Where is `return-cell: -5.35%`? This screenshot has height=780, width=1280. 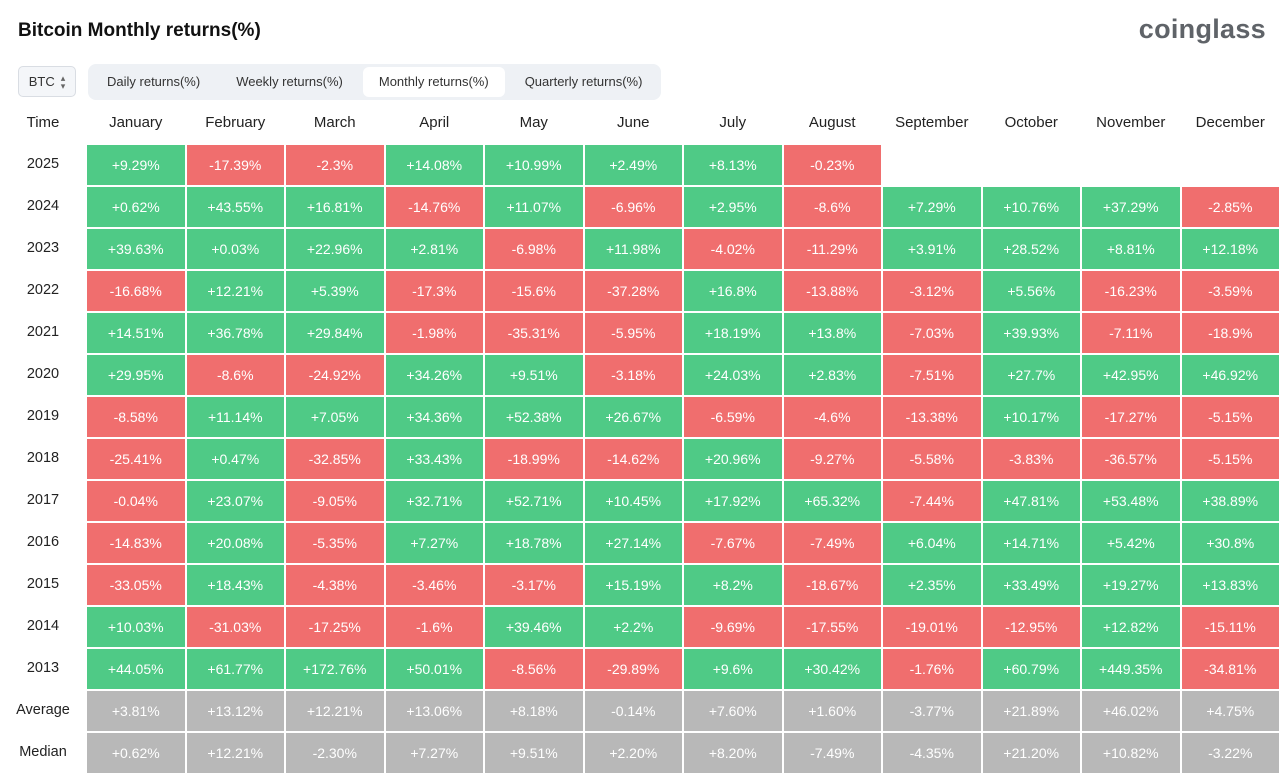 return-cell: -5.35% is located at coordinates (335, 543).